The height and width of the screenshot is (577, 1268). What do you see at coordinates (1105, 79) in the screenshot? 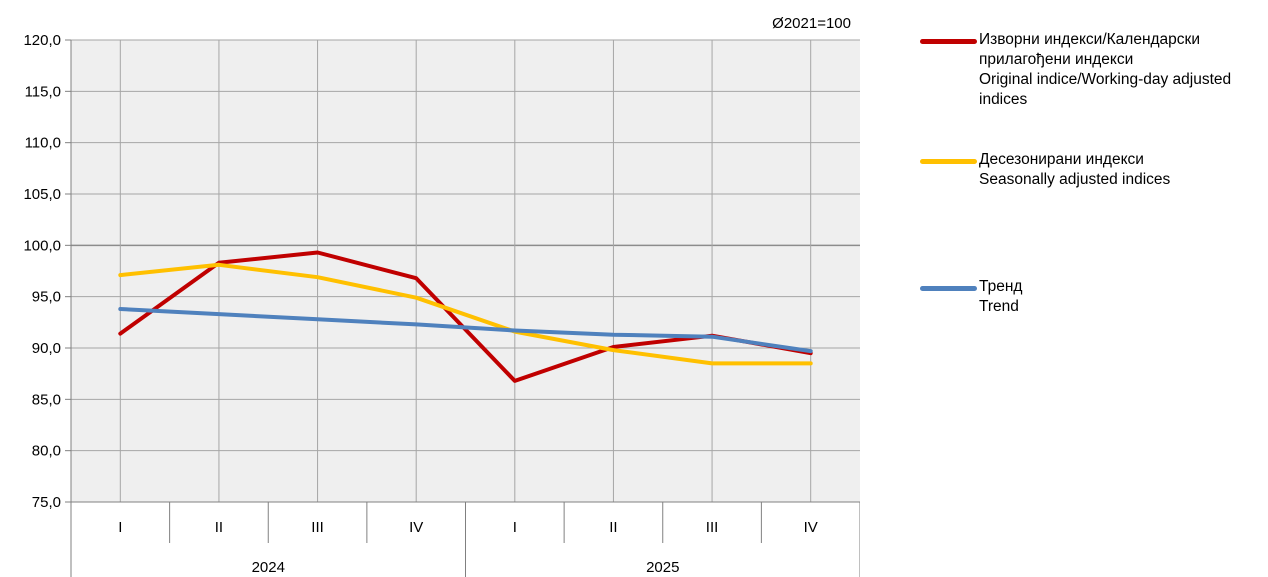
I see `legend-line: Original indice/Working-day adjusted` at bounding box center [1105, 79].